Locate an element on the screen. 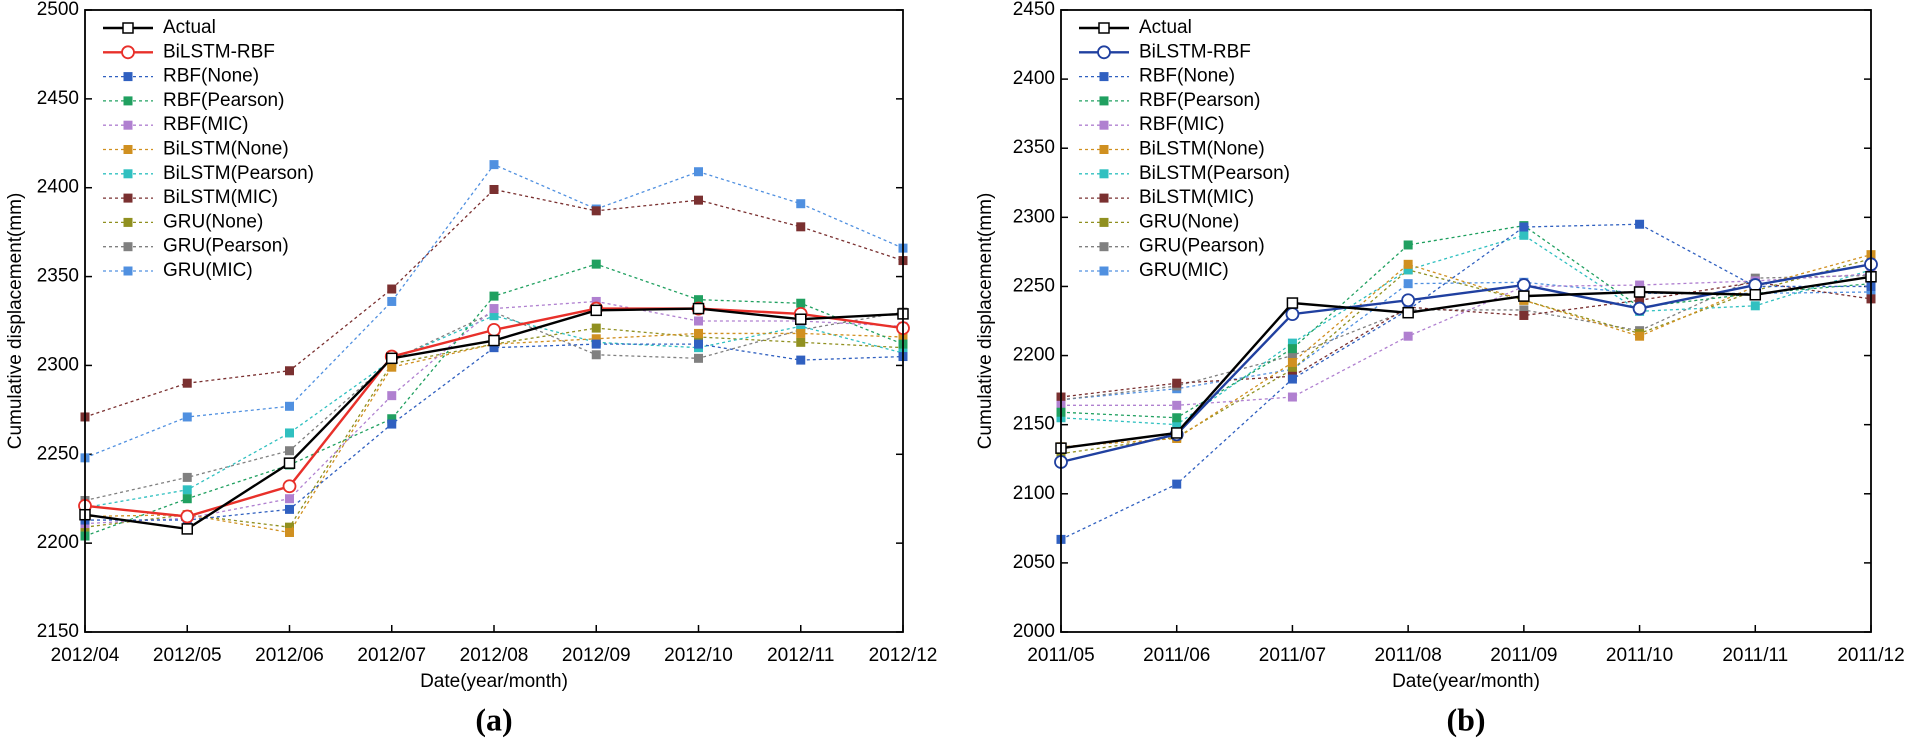 Image resolution: width=1905 pixels, height=745 pixels. legend-label: GRU(Pearson) is located at coordinates (226, 246).